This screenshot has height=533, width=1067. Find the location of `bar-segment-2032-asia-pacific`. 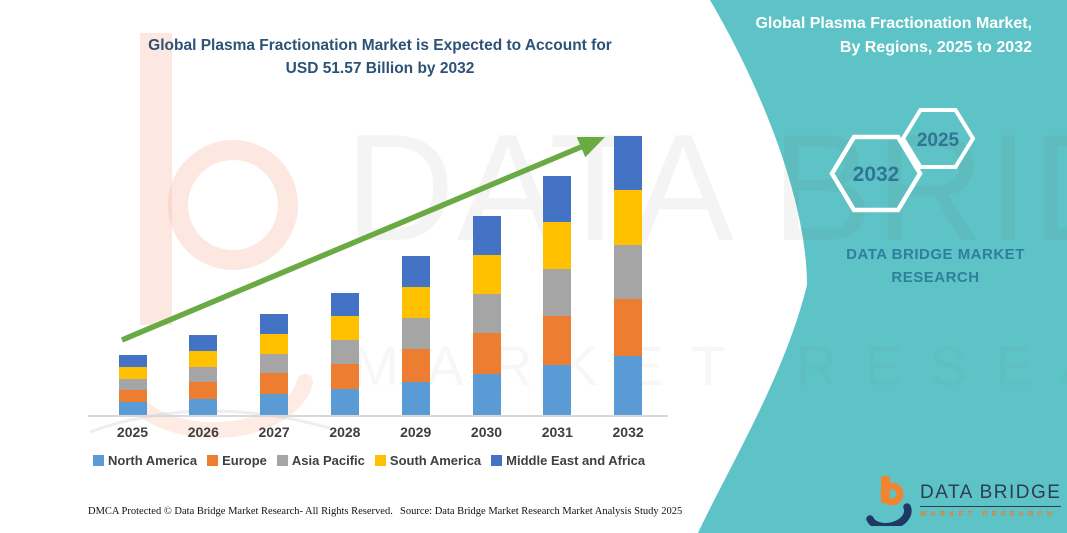

bar-segment-2032-asia-pacific is located at coordinates (628, 272).